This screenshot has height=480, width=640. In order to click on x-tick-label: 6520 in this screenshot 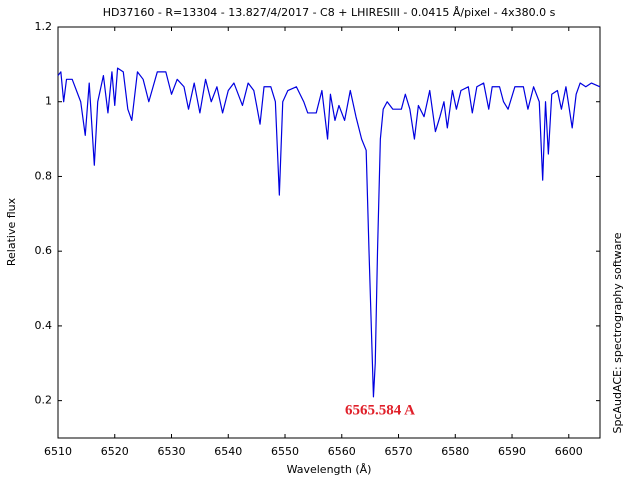, I will do `click(115, 451)`.